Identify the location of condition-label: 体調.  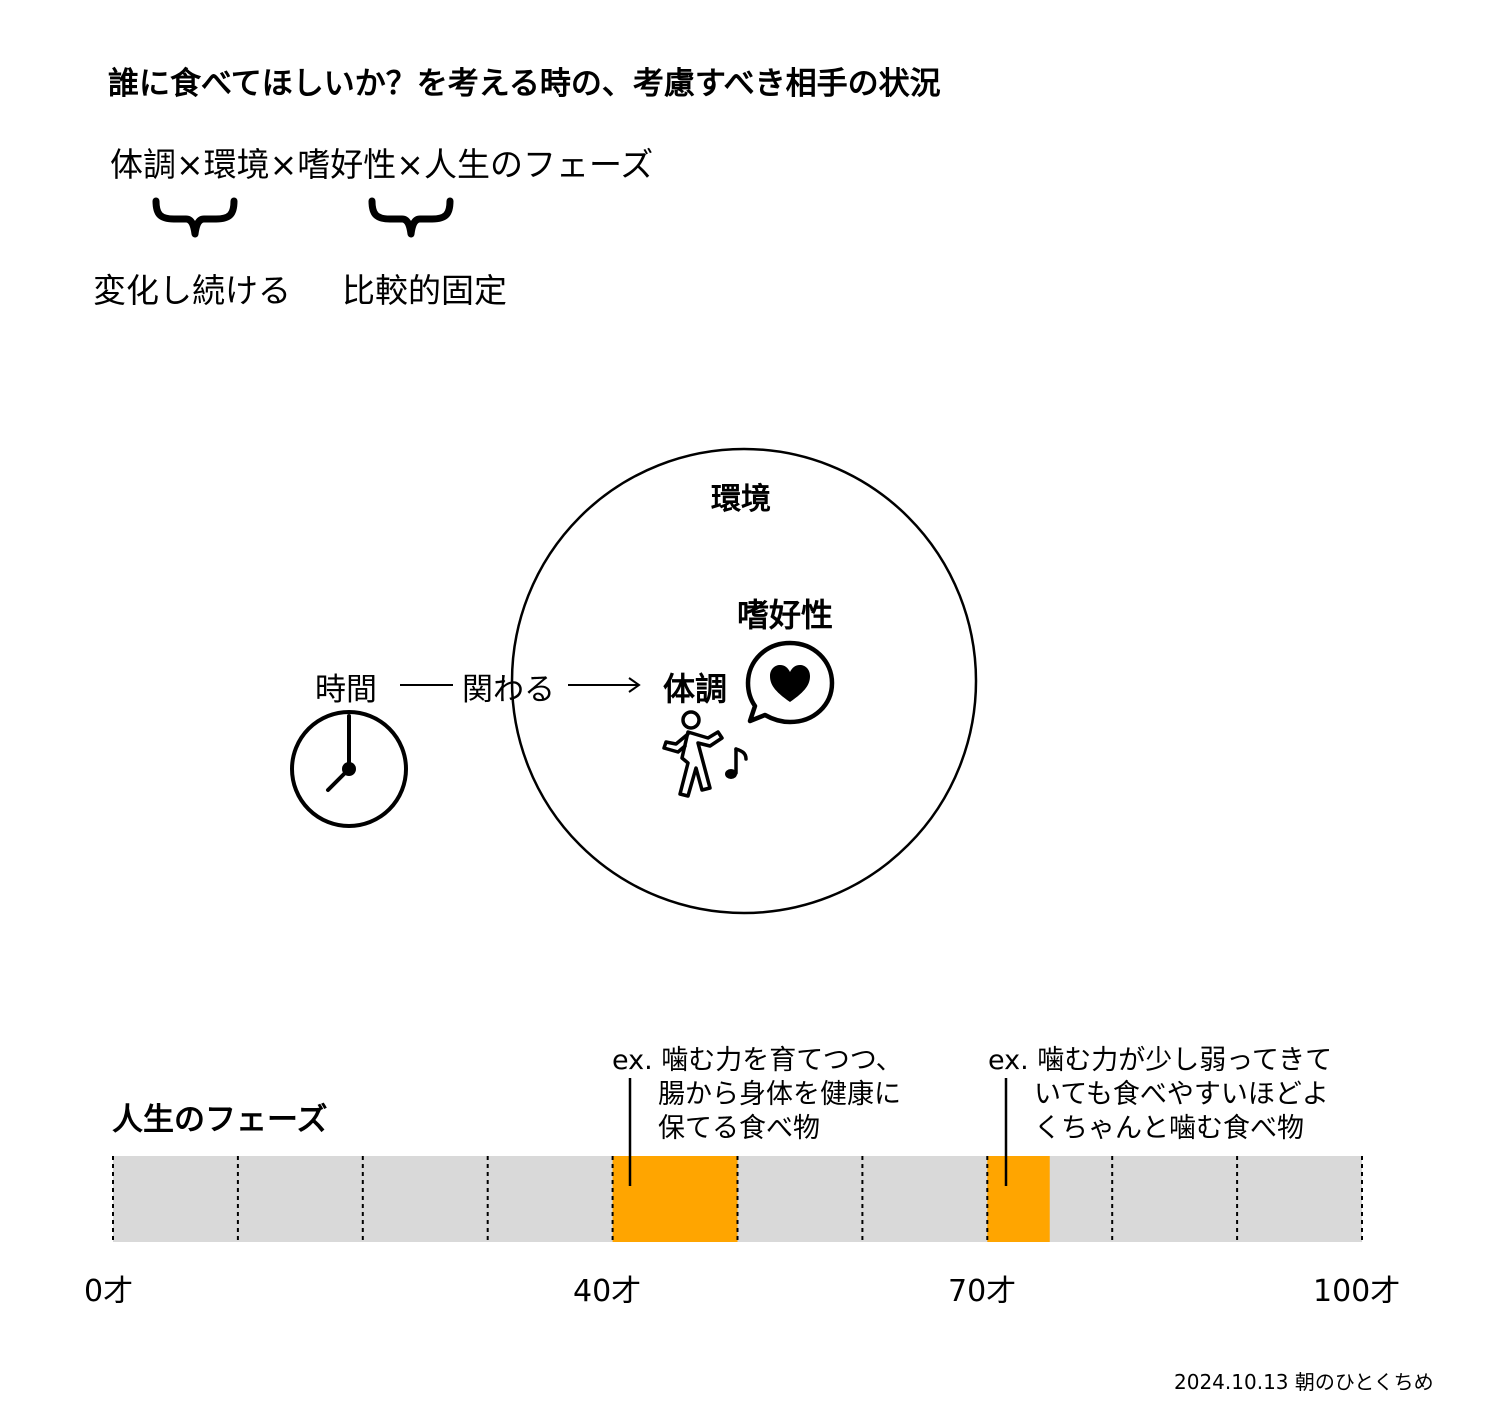
(695, 689).